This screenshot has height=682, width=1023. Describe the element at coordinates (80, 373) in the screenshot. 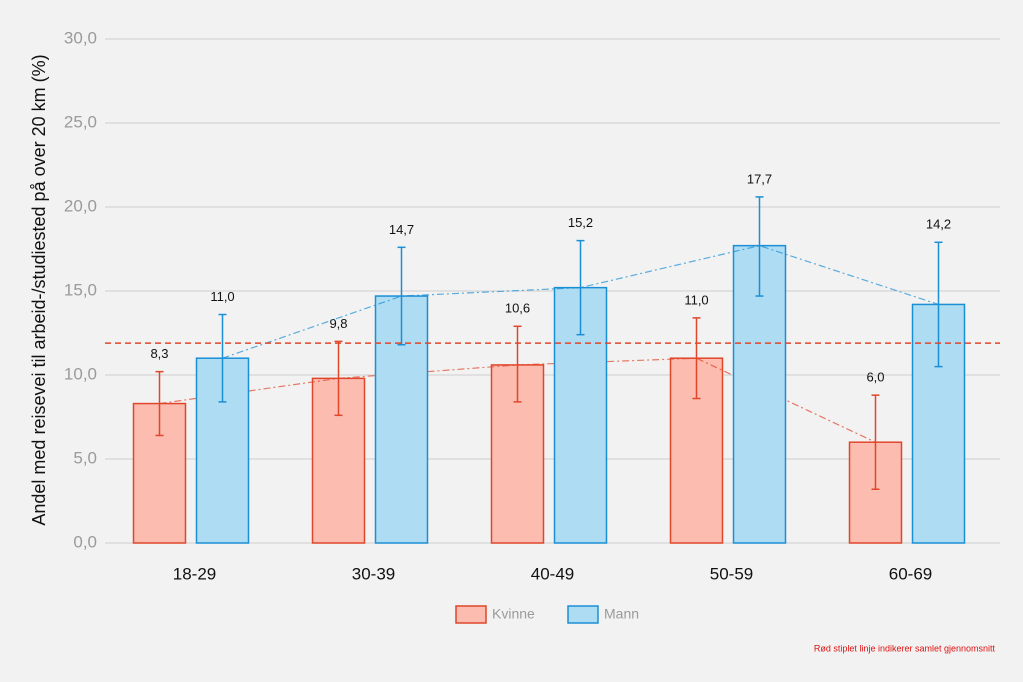

I see `y-tick-label: 10,0` at that location.